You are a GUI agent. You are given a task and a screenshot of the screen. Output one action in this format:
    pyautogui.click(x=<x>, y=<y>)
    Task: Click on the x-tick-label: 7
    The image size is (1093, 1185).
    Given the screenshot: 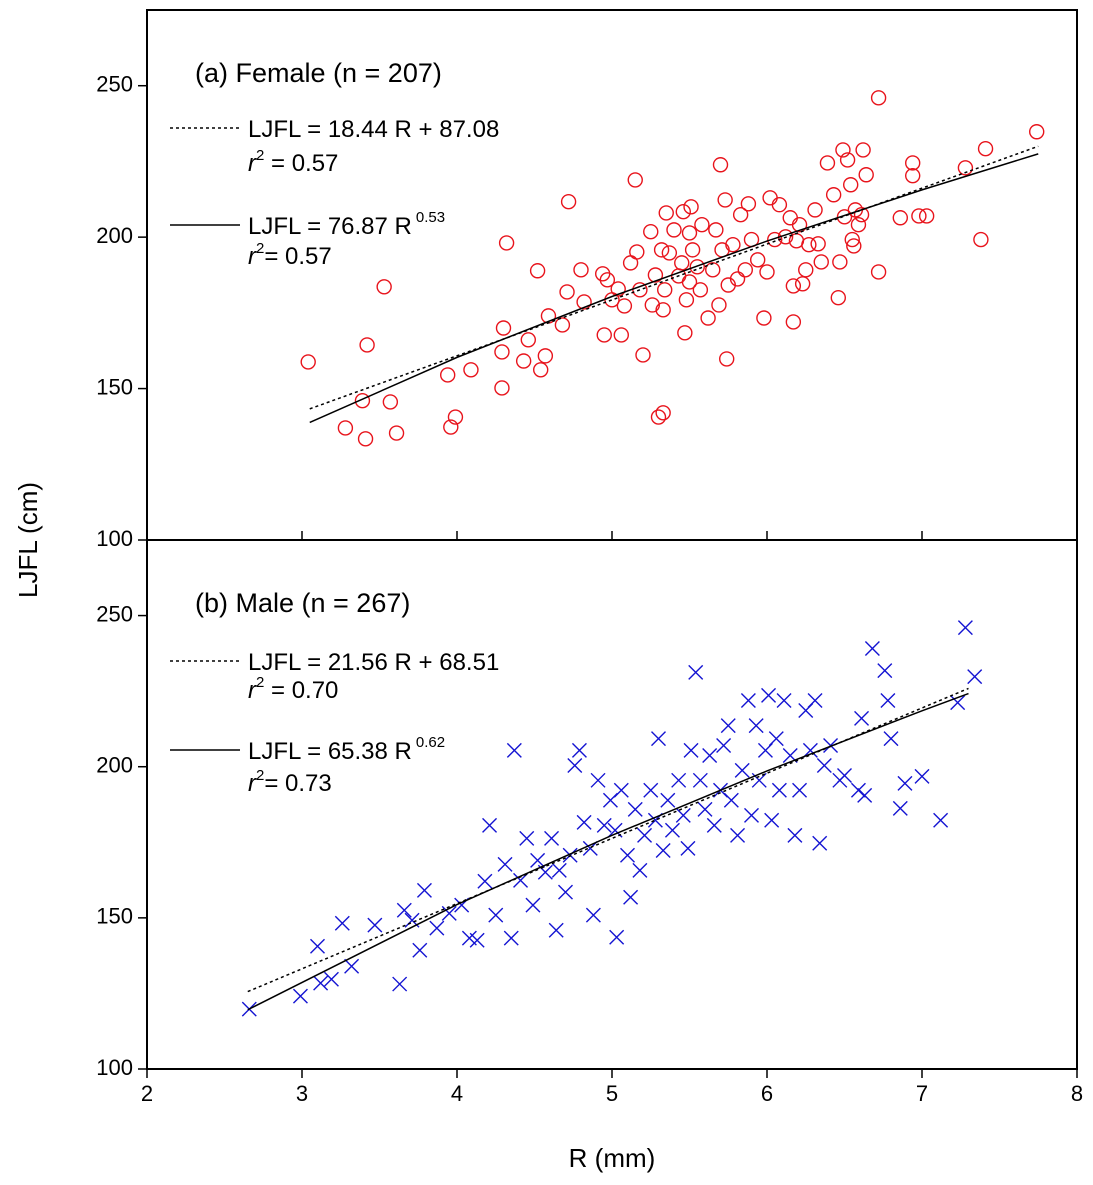 What is the action you would take?
    pyautogui.click(x=922, y=1093)
    